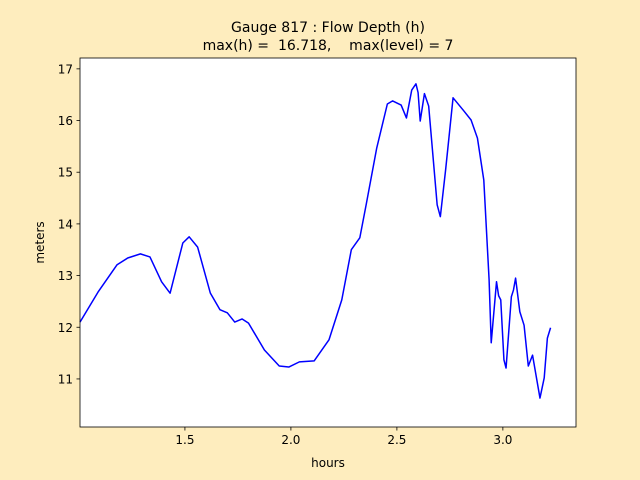 The width and height of the screenshot is (640, 480). Describe the element at coordinates (65, 276) in the screenshot. I see `y-tick-label: 13` at that location.